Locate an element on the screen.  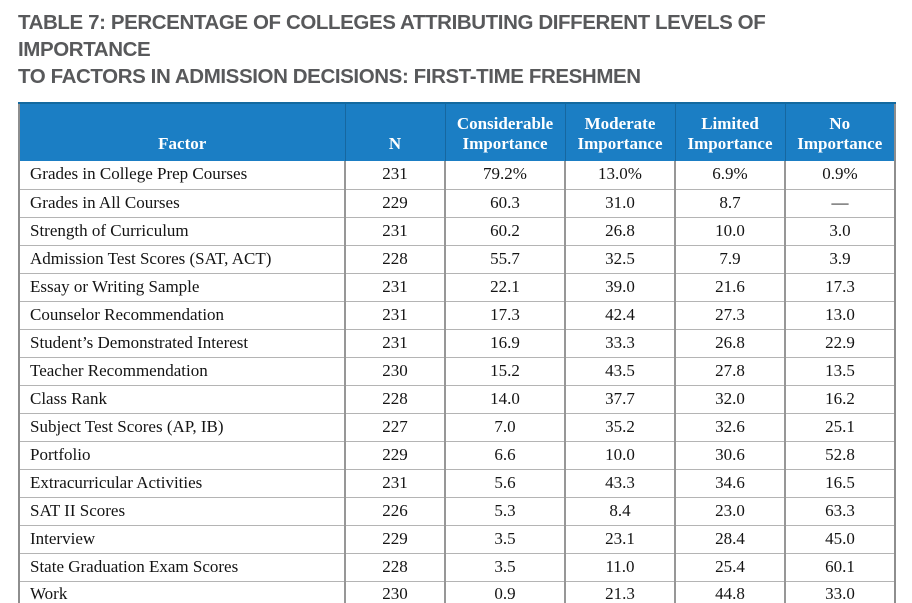
value-cell: 37.7 is located at coordinates (619, 399).